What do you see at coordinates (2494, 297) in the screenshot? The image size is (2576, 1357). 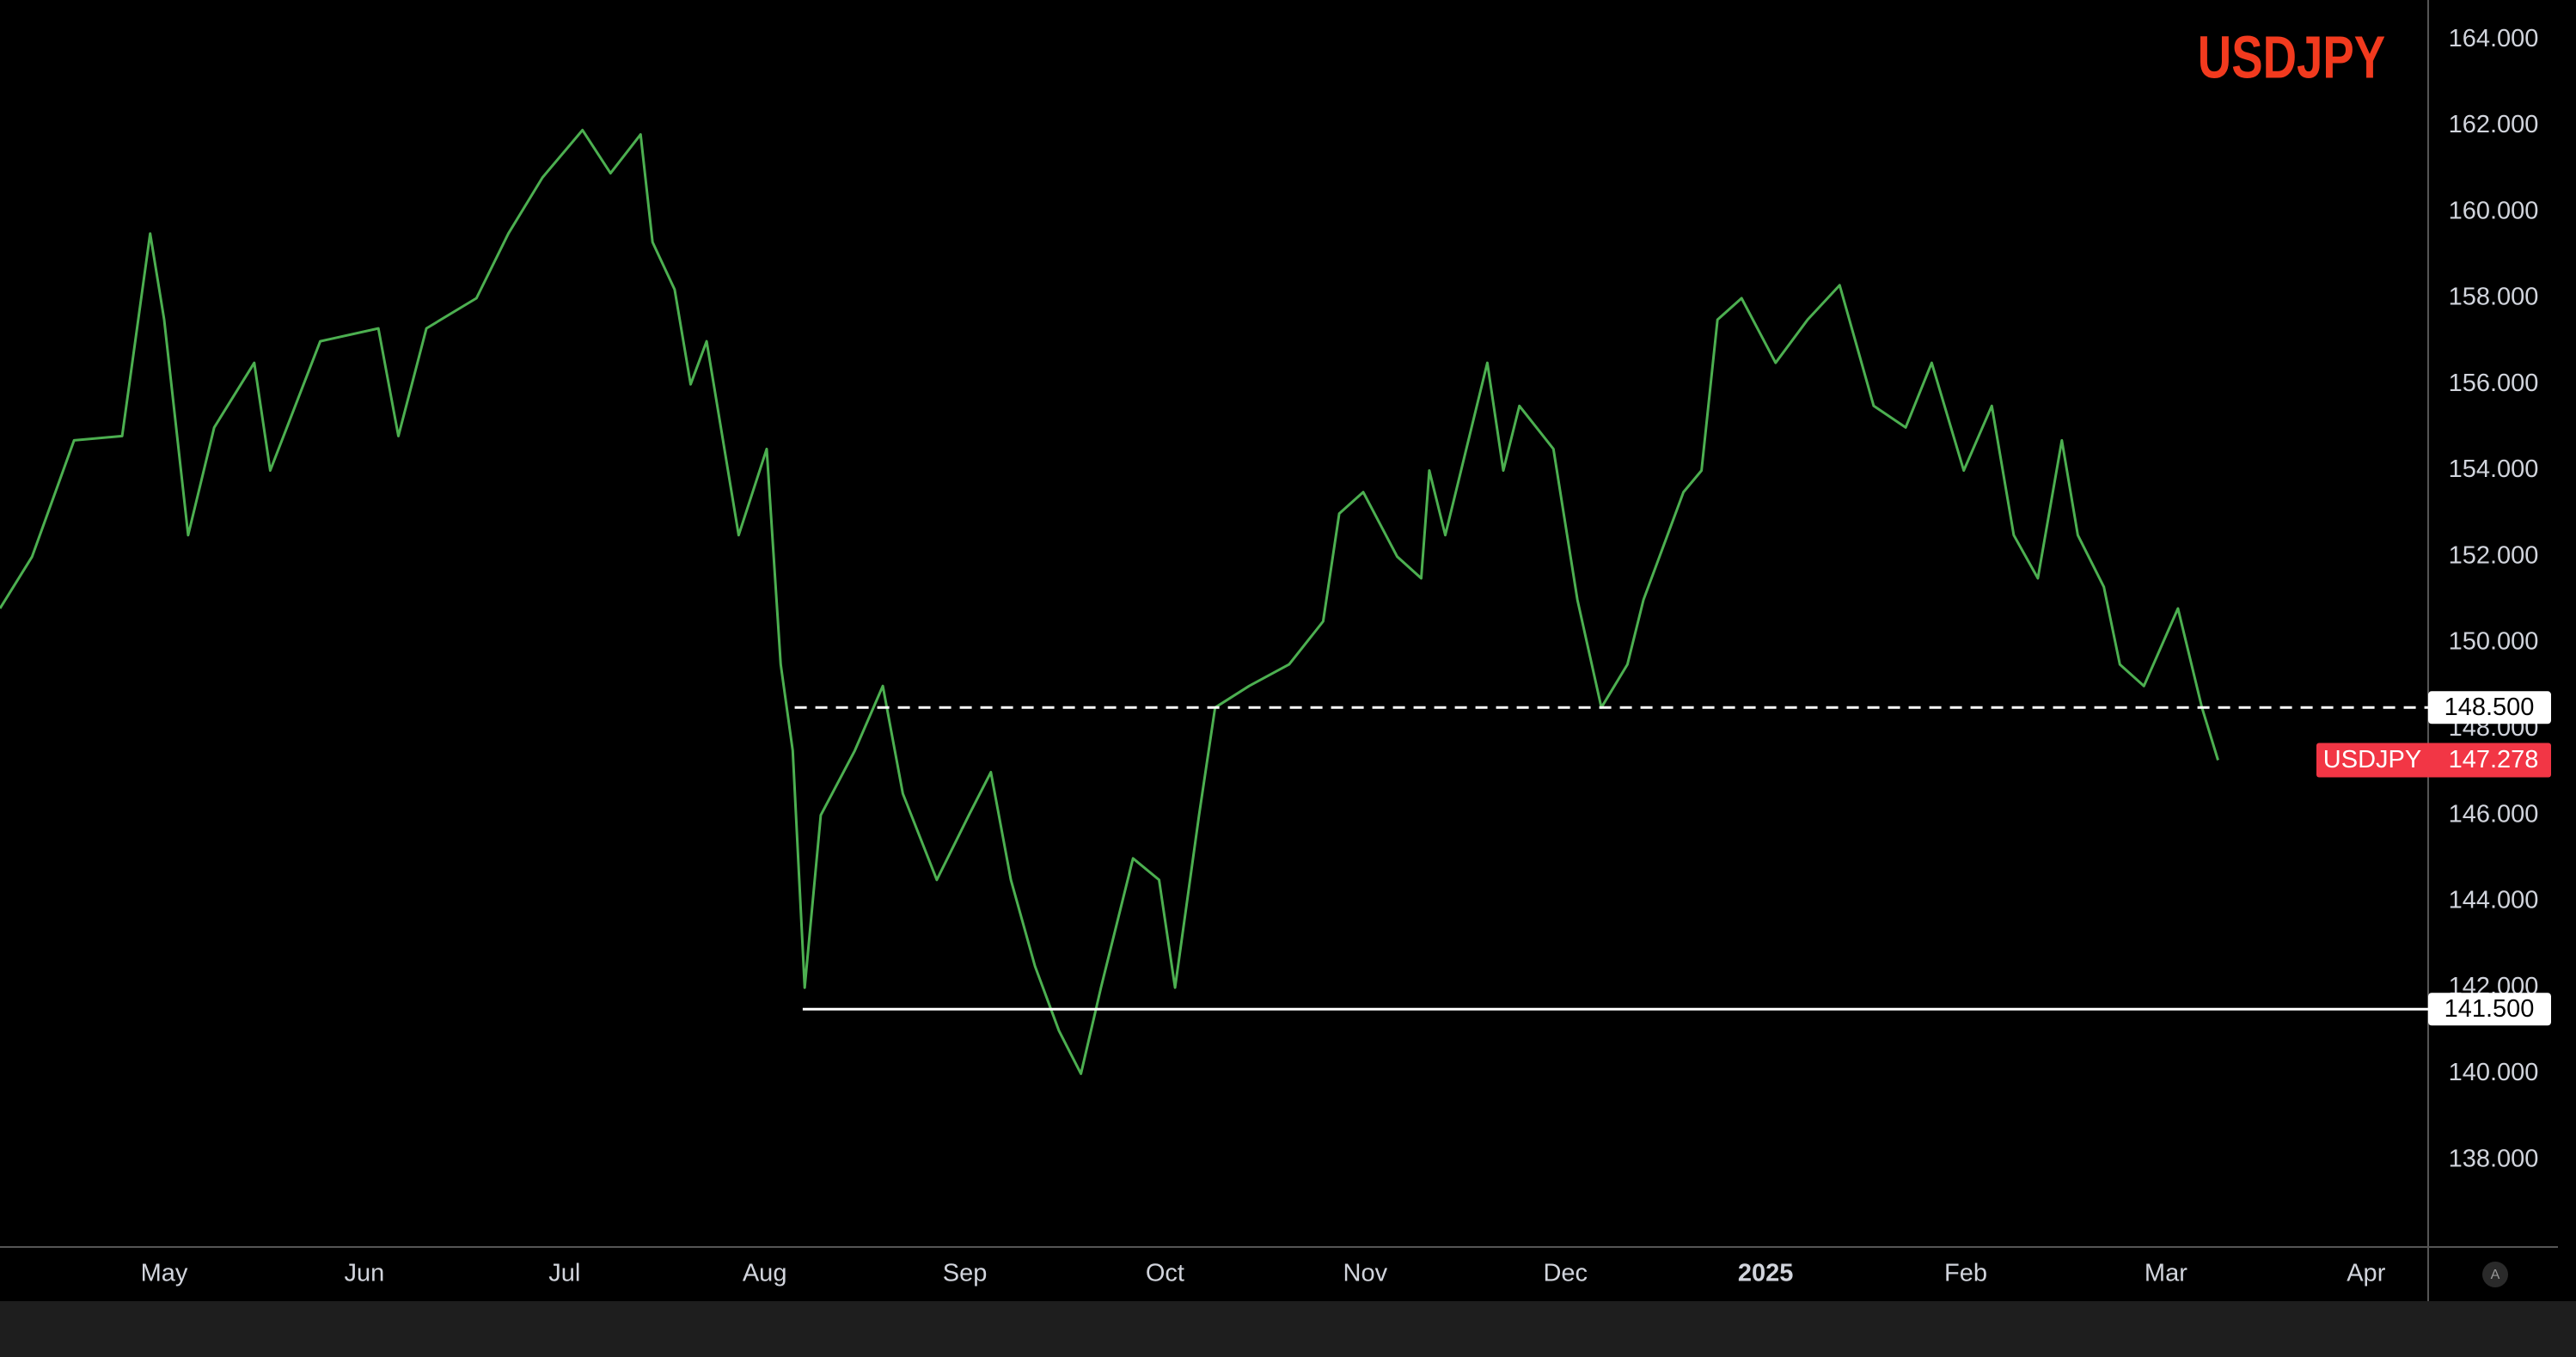 I see `y-tick-label: 158.000` at bounding box center [2494, 297].